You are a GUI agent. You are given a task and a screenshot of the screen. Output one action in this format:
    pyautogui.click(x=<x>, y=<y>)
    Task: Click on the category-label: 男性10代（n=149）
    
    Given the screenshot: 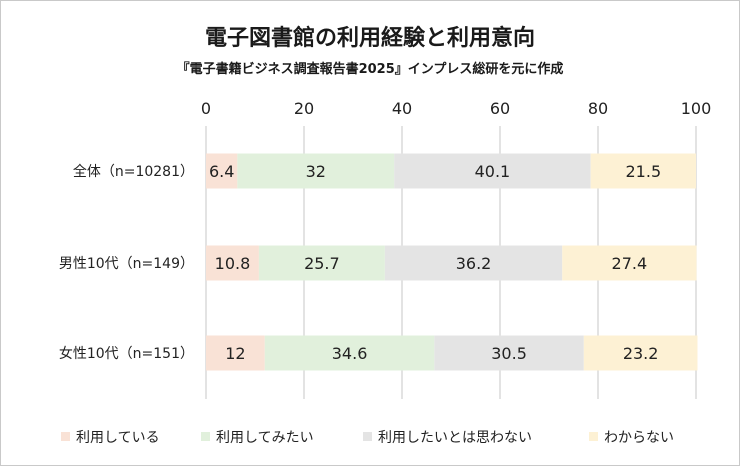 What is the action you would take?
    pyautogui.click(x=126, y=264)
    